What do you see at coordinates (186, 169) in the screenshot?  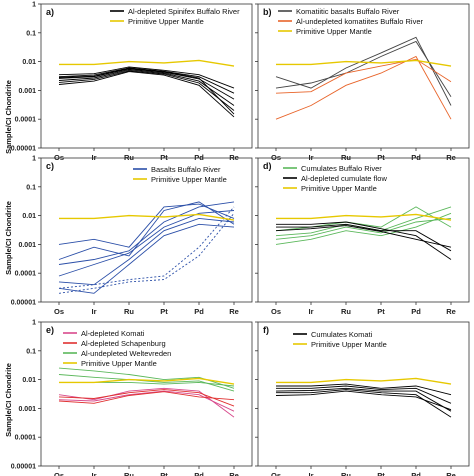 I see `legend-label: Basalts Buffalo River` at bounding box center [186, 169].